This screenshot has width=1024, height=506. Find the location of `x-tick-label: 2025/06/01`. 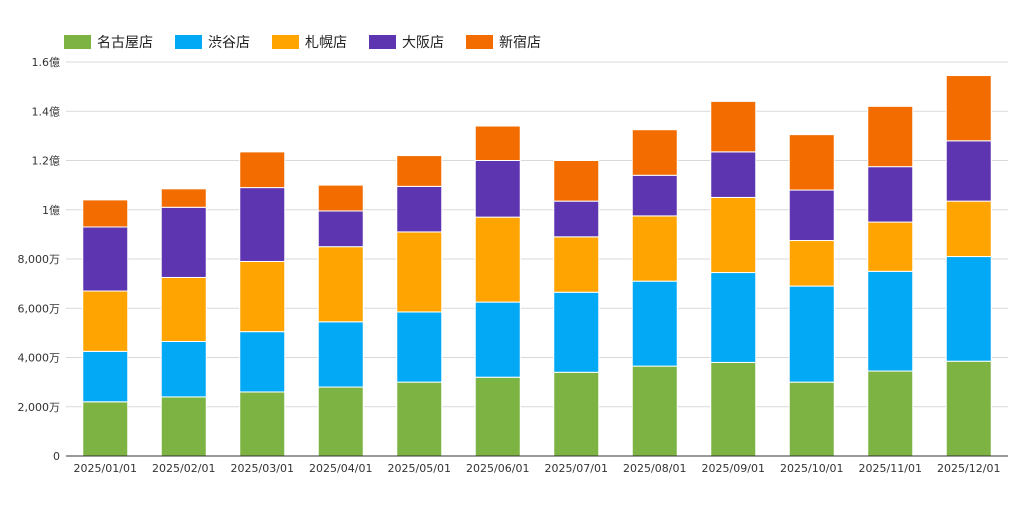

x-tick-label: 2025/06/01 is located at coordinates (497, 468).